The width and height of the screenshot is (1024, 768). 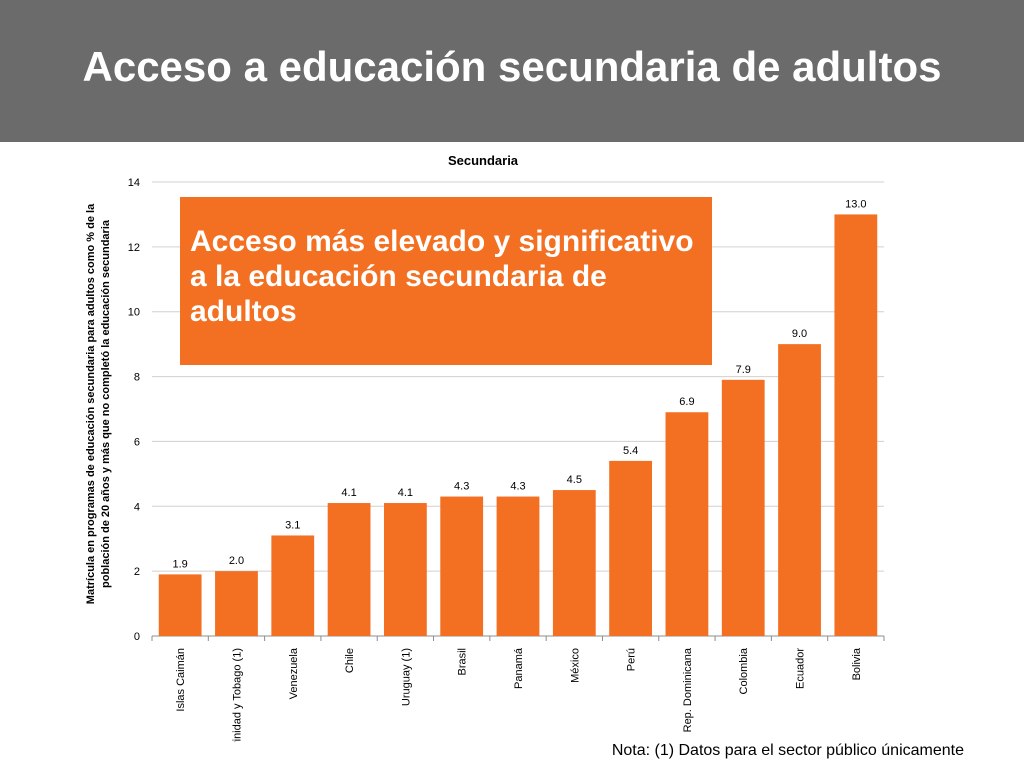 I want to click on y-axis-ticks: 0 2 4 6 8 10 12 14, so click(x=134, y=410).